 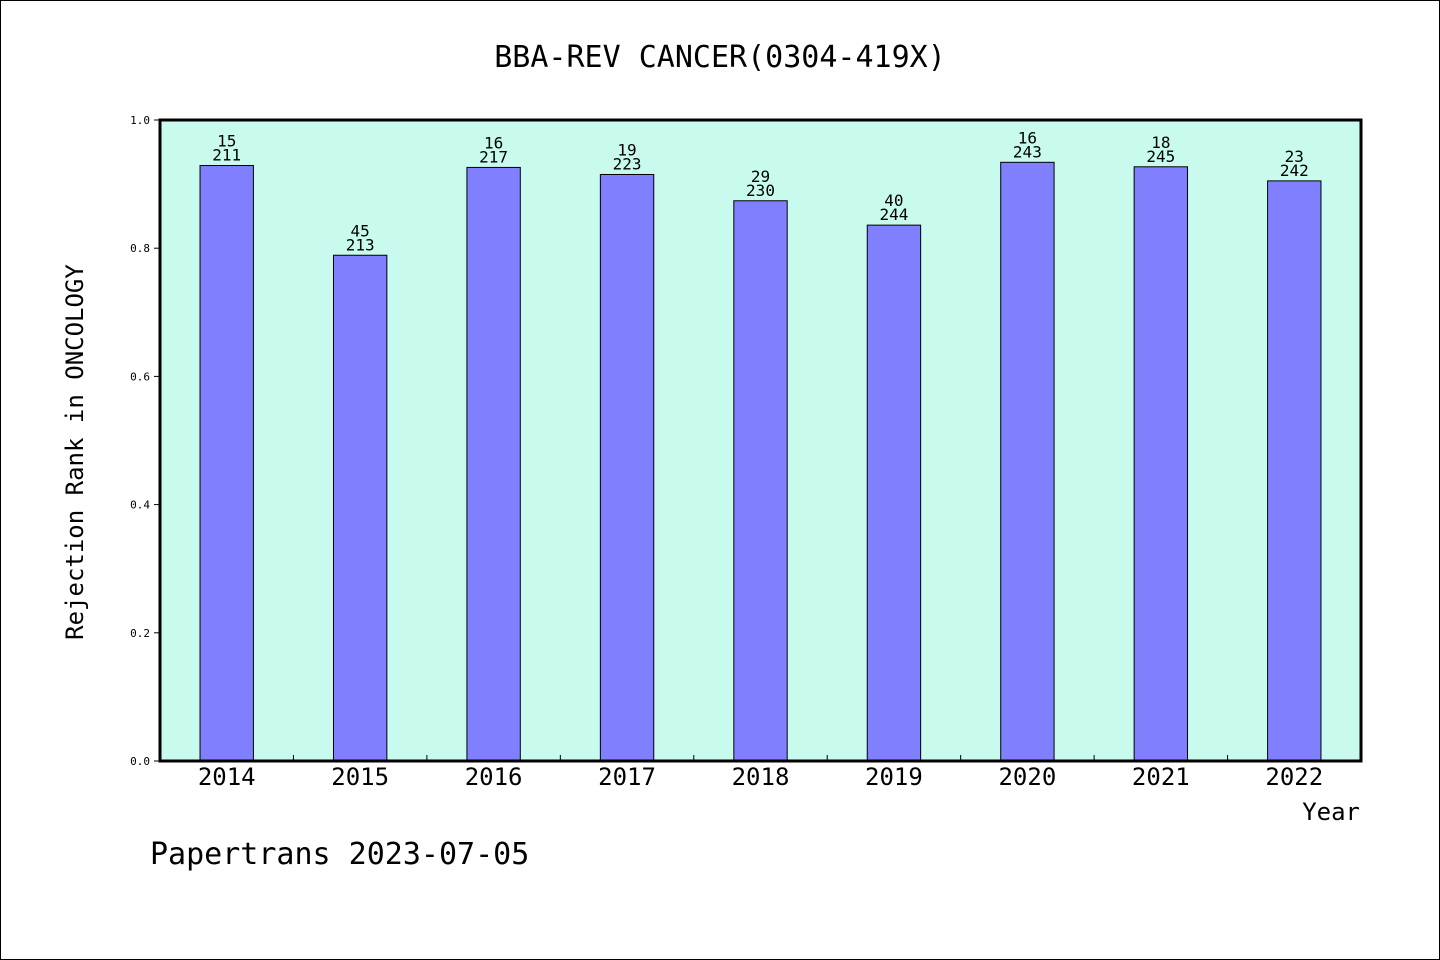 What do you see at coordinates (760, 481) in the screenshot?
I see `bar-2018` at bounding box center [760, 481].